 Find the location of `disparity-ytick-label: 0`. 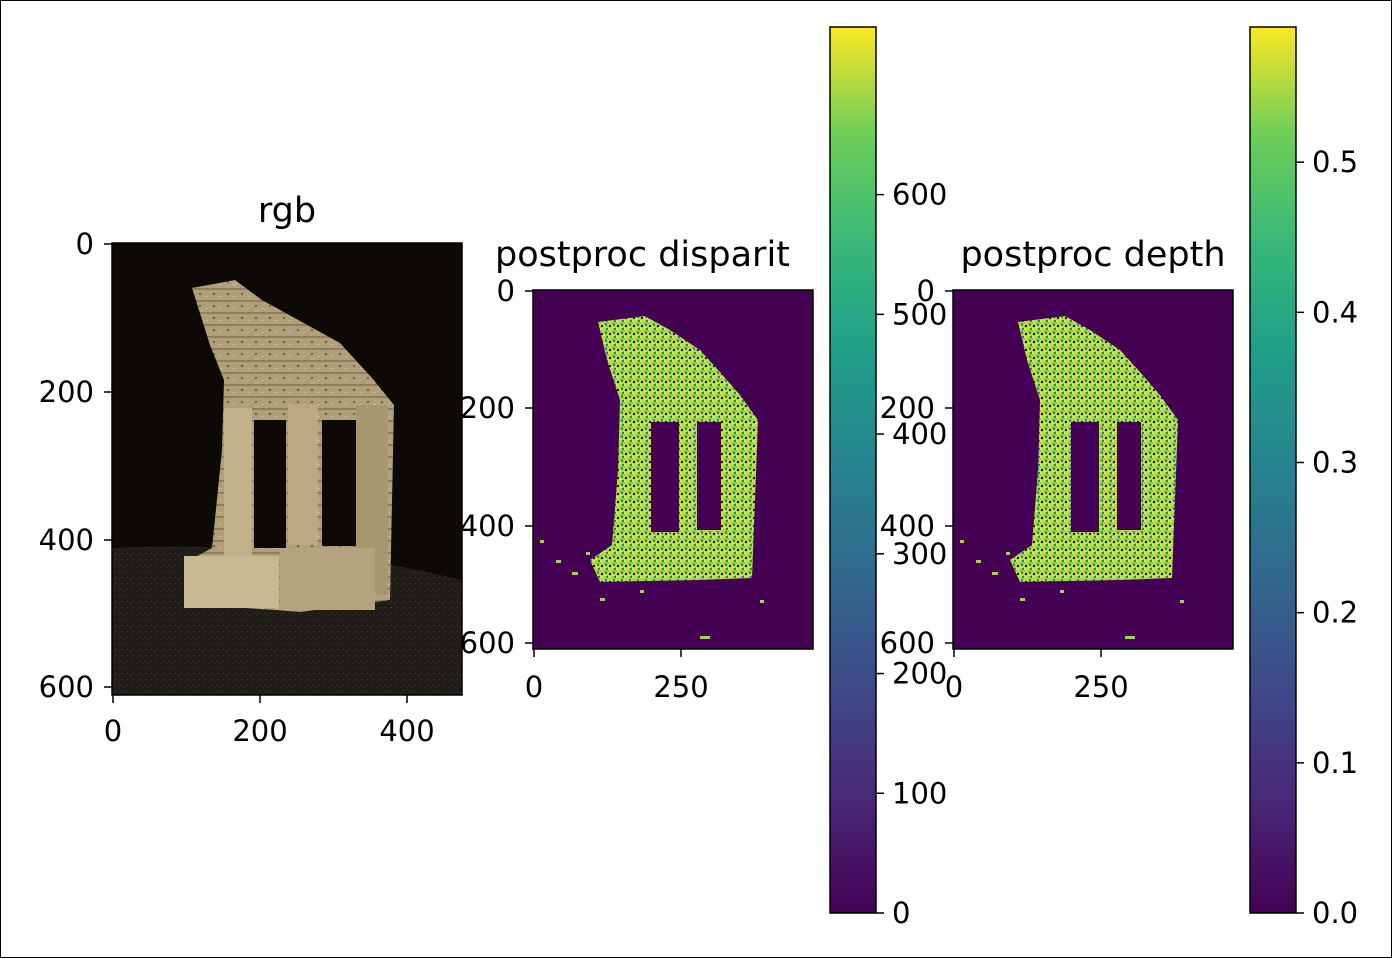

disparity-ytick-label: 0 is located at coordinates (506, 291).